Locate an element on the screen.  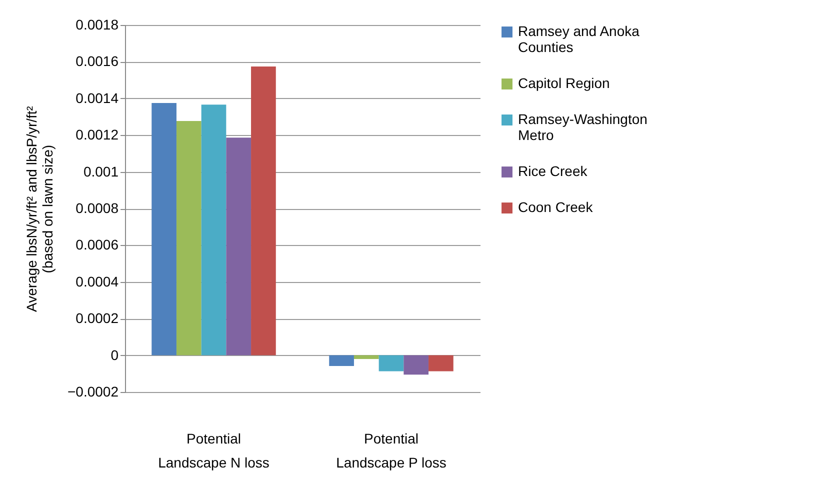
y-tick-label: 0.0012 is located at coordinates (97, 134).